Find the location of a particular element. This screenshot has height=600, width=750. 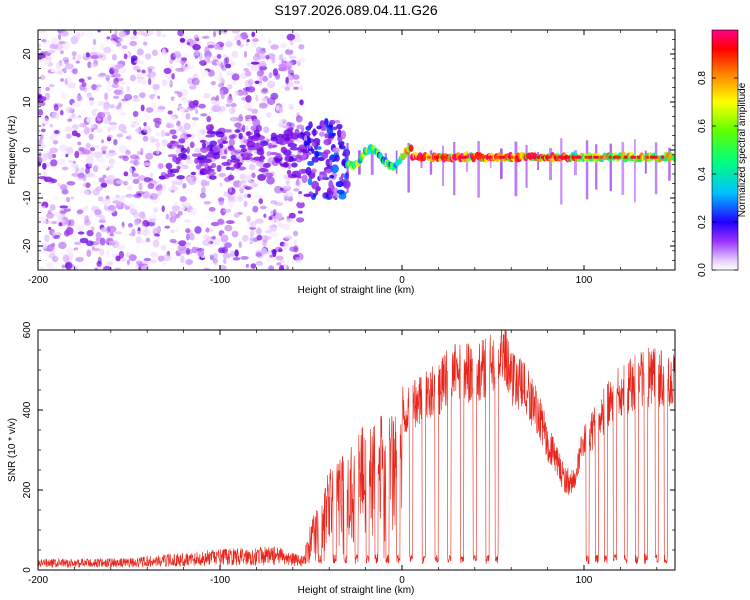

spectrogram-y-label: Frequency (Hz) is located at coordinates (12, 150).